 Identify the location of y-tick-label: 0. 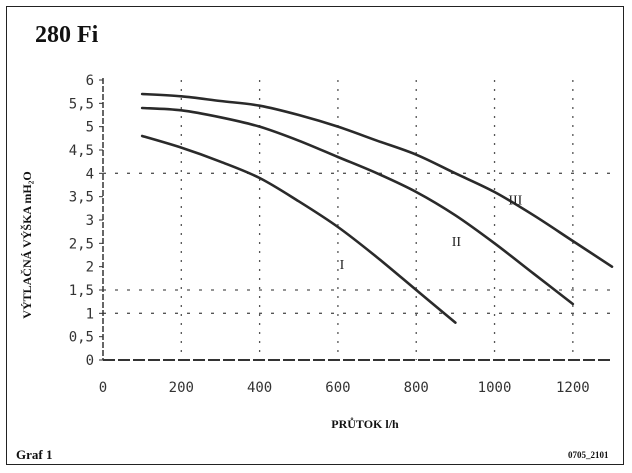
(90, 361).